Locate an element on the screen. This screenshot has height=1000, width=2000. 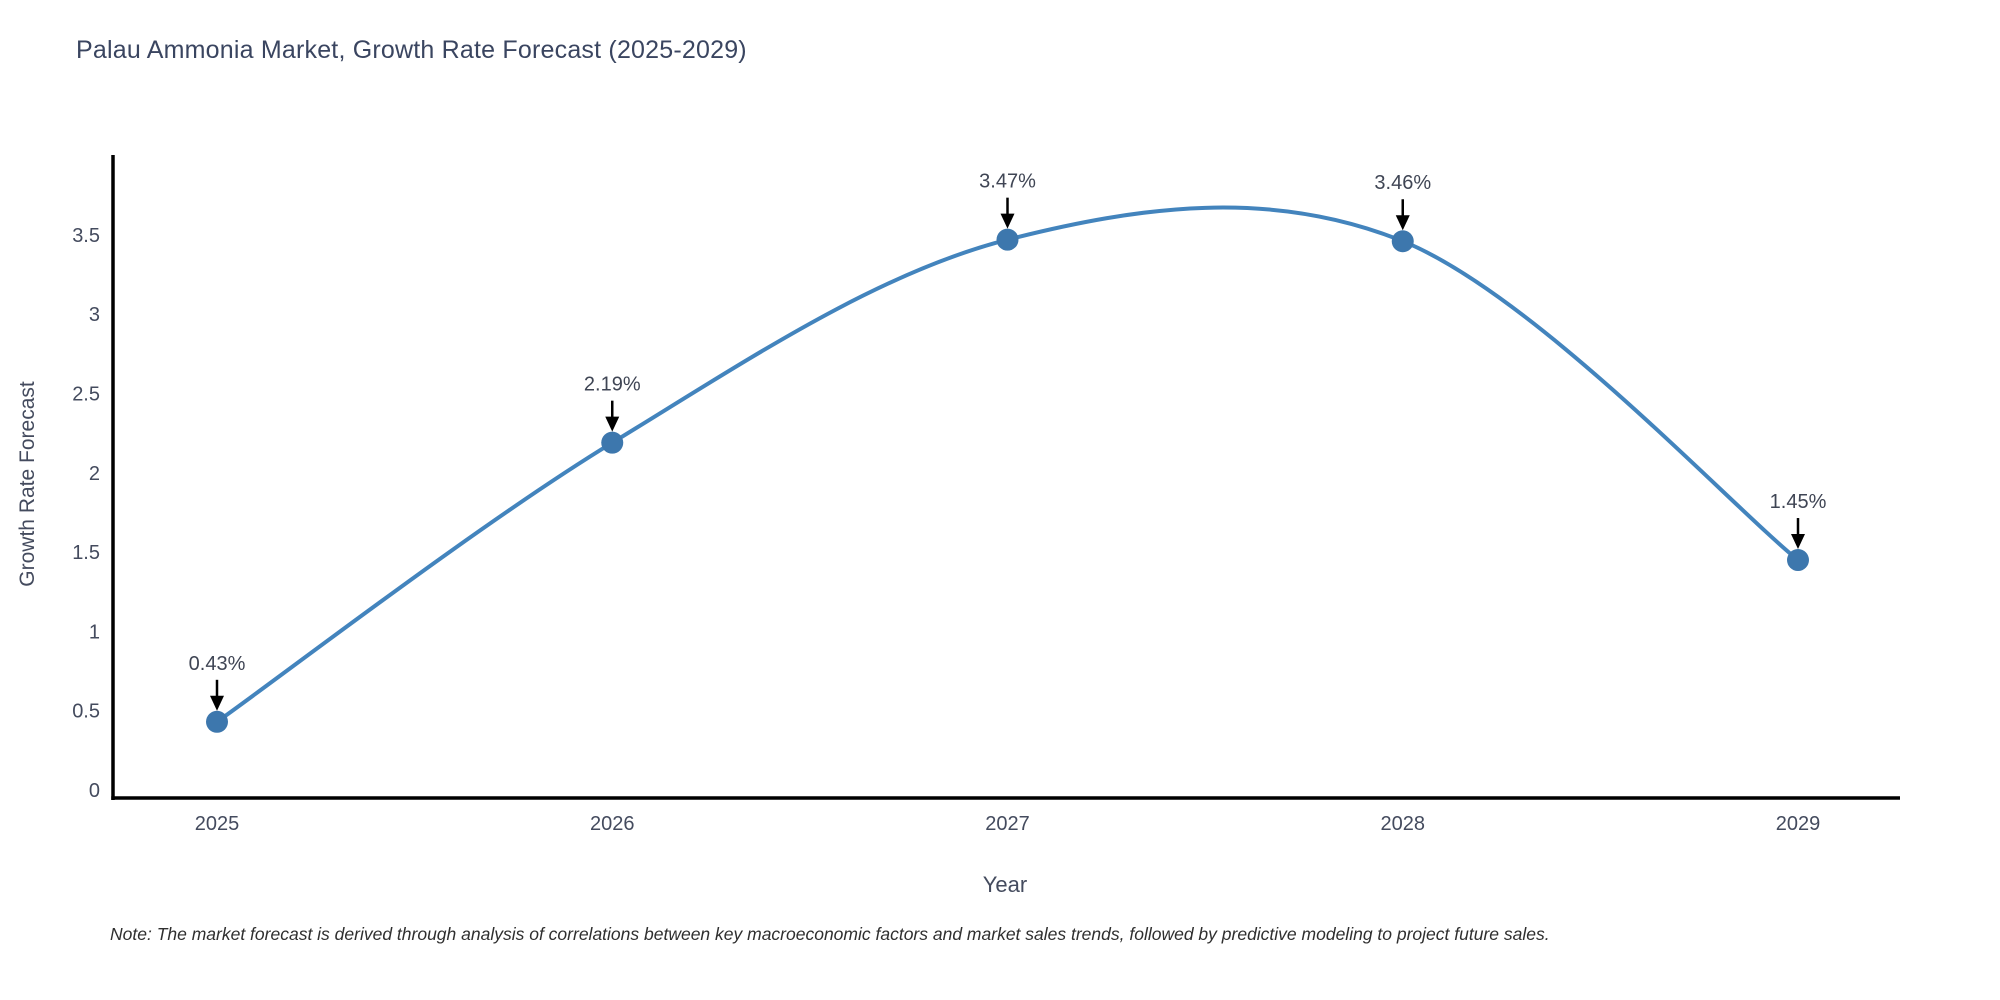
data-point-label: 2.19% is located at coordinates (612, 385).